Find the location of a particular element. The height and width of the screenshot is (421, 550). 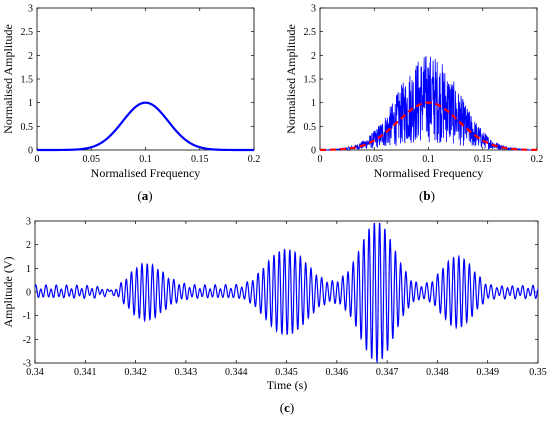

y-axis-label-b: Normalised Amplitude is located at coordinates (291, 79).